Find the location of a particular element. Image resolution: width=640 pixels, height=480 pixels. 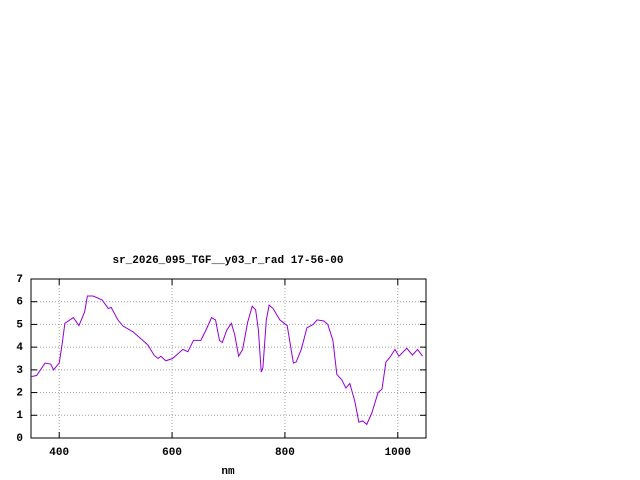

y-tick-label: 6 is located at coordinates (19, 303).